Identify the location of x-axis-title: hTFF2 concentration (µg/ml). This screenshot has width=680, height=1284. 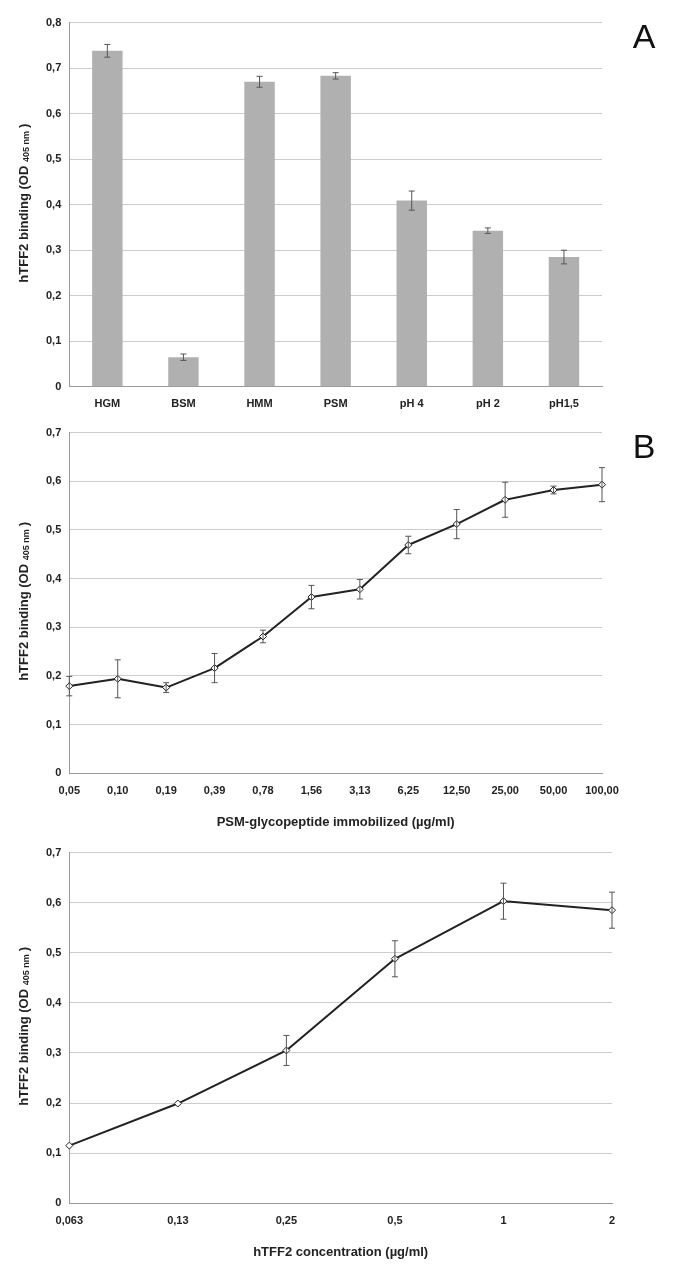
(341, 1251).